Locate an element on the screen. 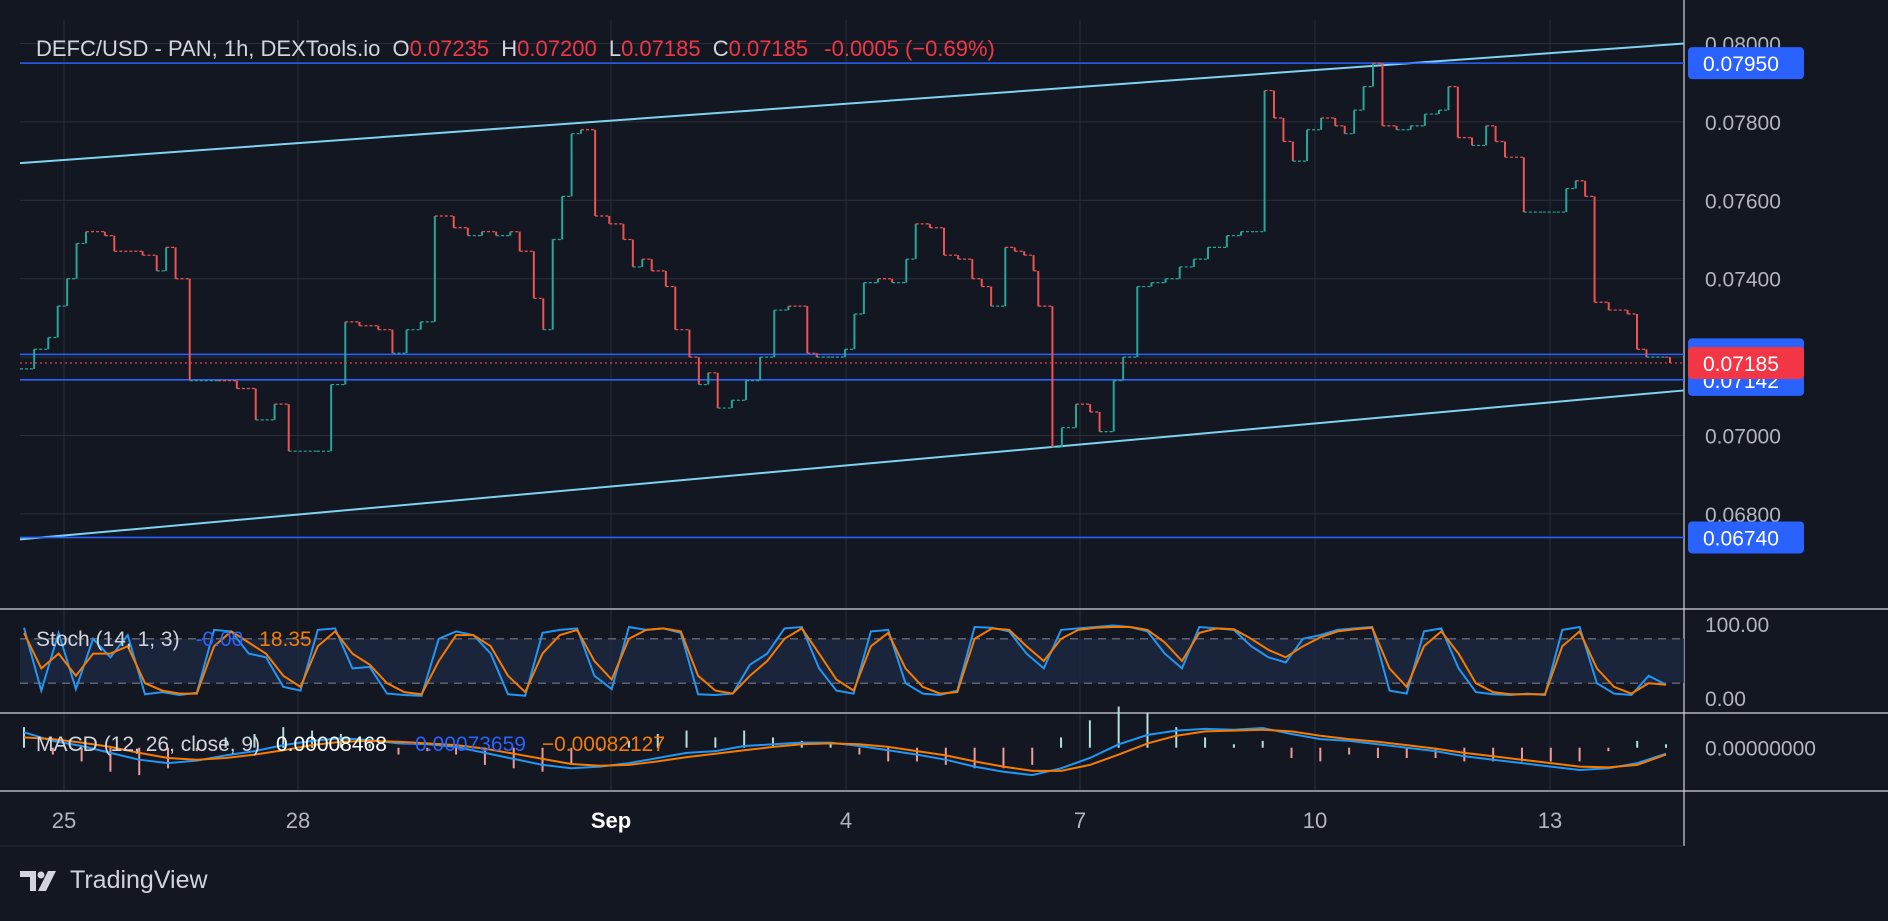 The image size is (1888, 921). tradingview-logo-icon is located at coordinates (38, 880).